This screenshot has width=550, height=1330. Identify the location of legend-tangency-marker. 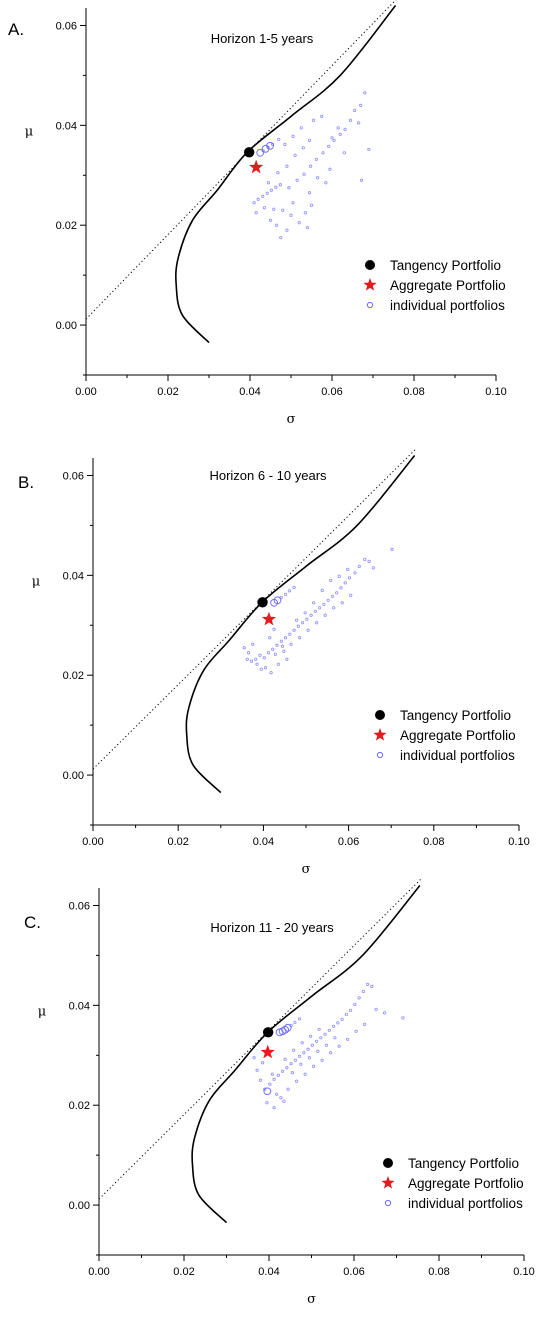
(388, 1163).